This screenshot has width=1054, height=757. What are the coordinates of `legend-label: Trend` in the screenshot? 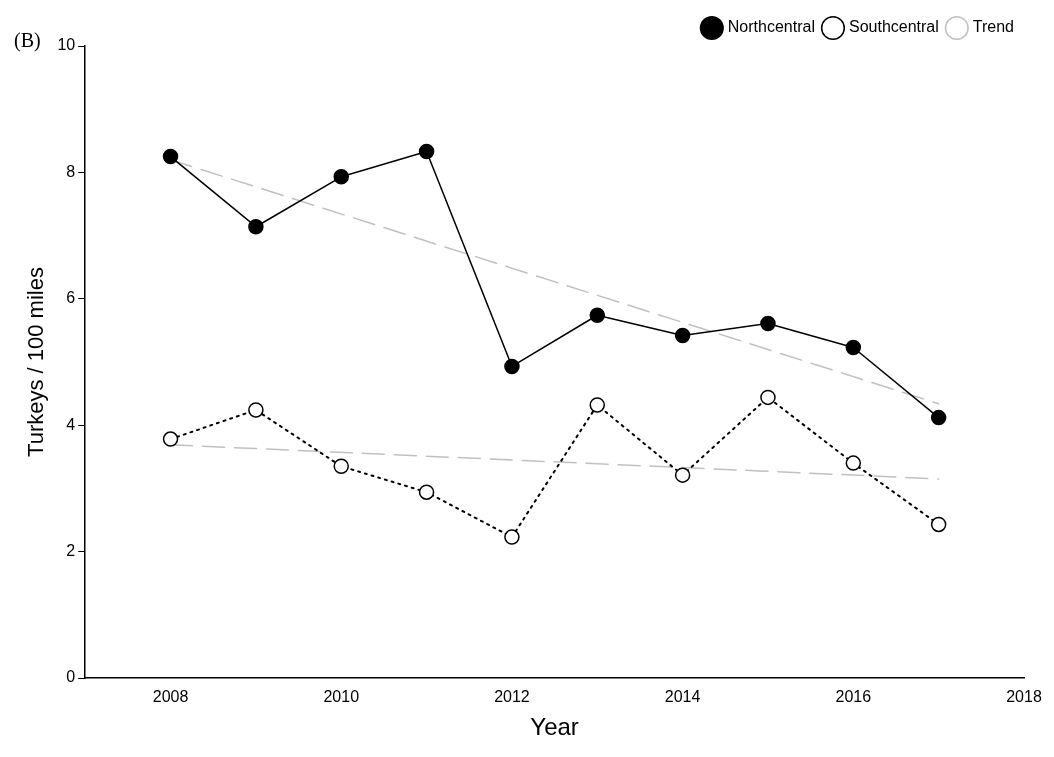 It's located at (993, 27).